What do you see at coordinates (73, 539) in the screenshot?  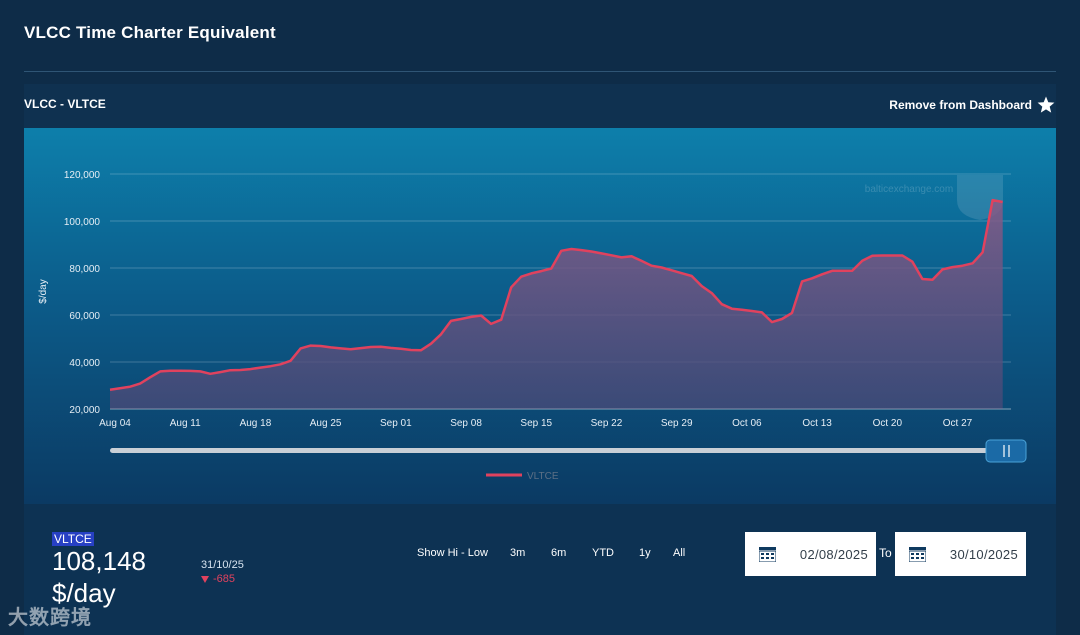 I see `series-badge: VLTCE` at bounding box center [73, 539].